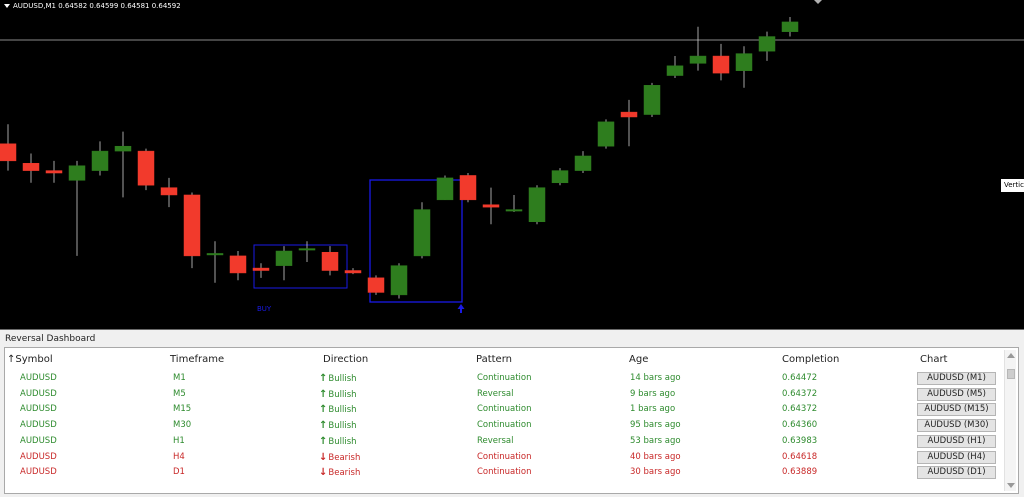 This screenshot has width=1024, height=497. I want to click on column-header-chart: Chart, so click(934, 359).